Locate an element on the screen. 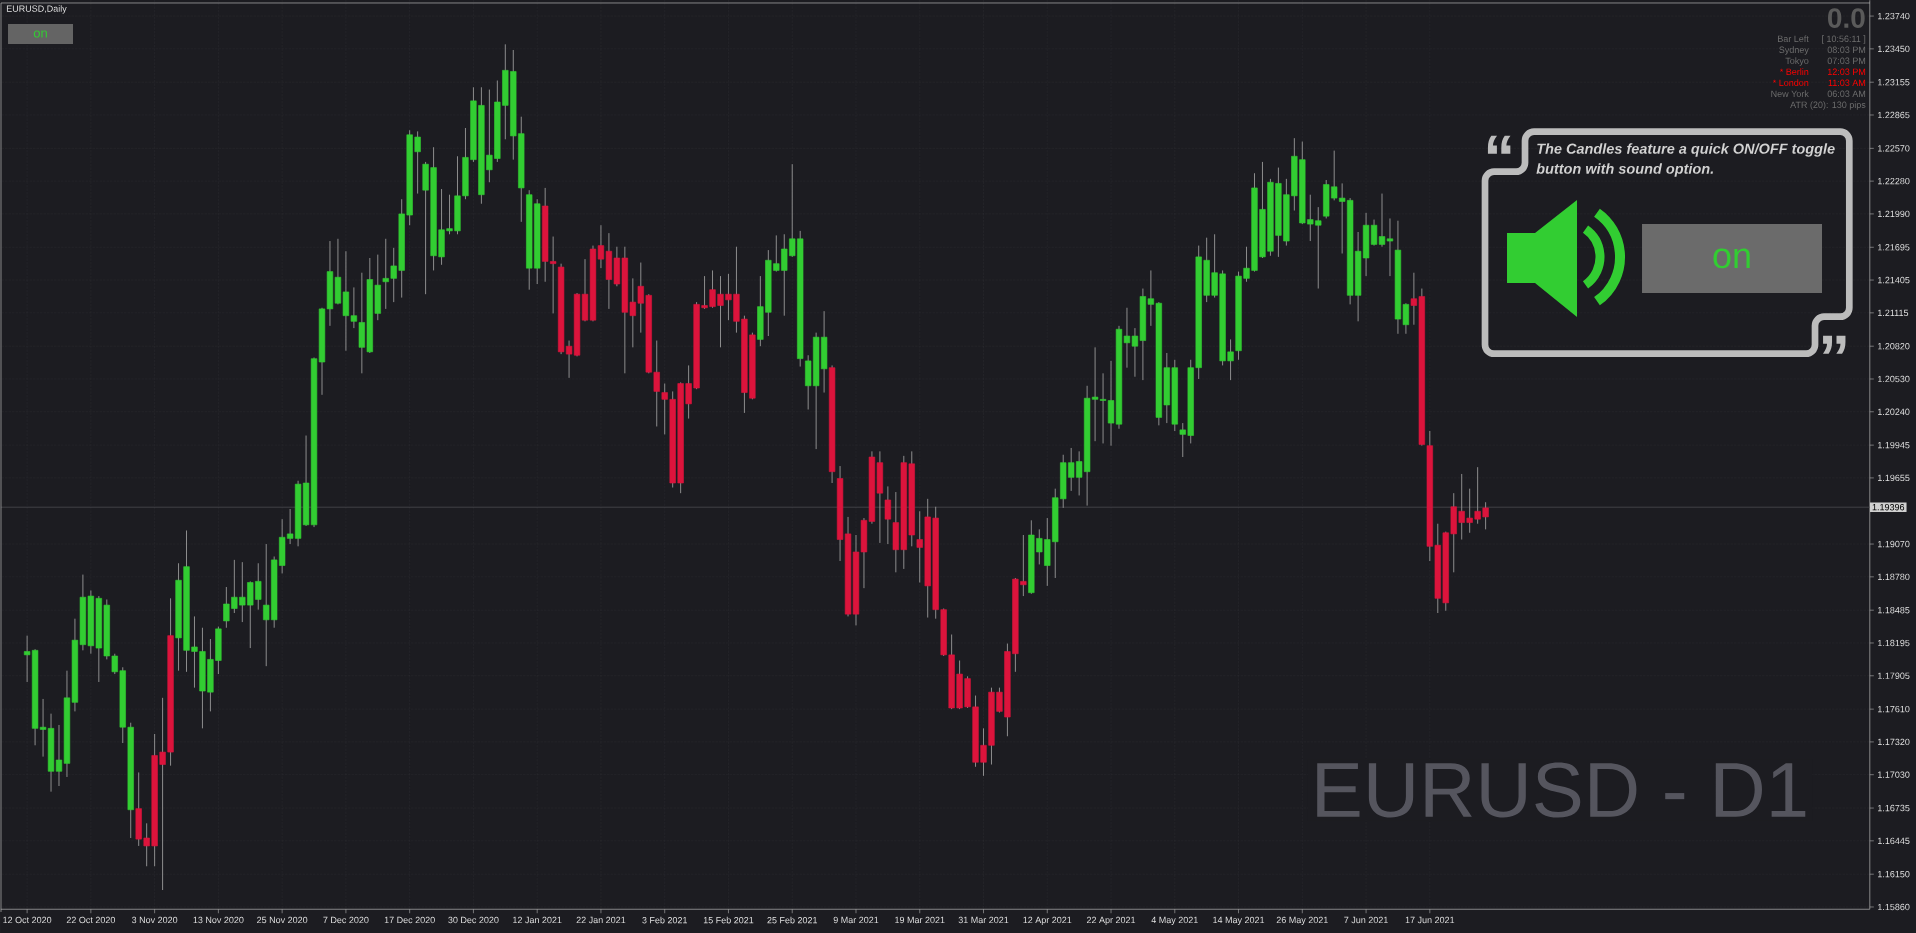 Image resolution: width=1916 pixels, height=933 pixels. x-tick-label: 30 Dec 2020 is located at coordinates (473, 920).